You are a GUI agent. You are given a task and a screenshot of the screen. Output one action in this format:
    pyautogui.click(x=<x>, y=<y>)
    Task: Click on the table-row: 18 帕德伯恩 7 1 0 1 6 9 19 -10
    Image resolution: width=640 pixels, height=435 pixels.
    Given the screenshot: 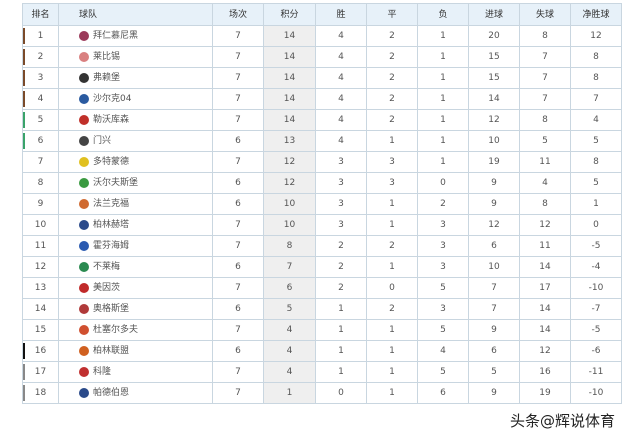 What is the action you would take?
    pyautogui.click(x=322, y=393)
    